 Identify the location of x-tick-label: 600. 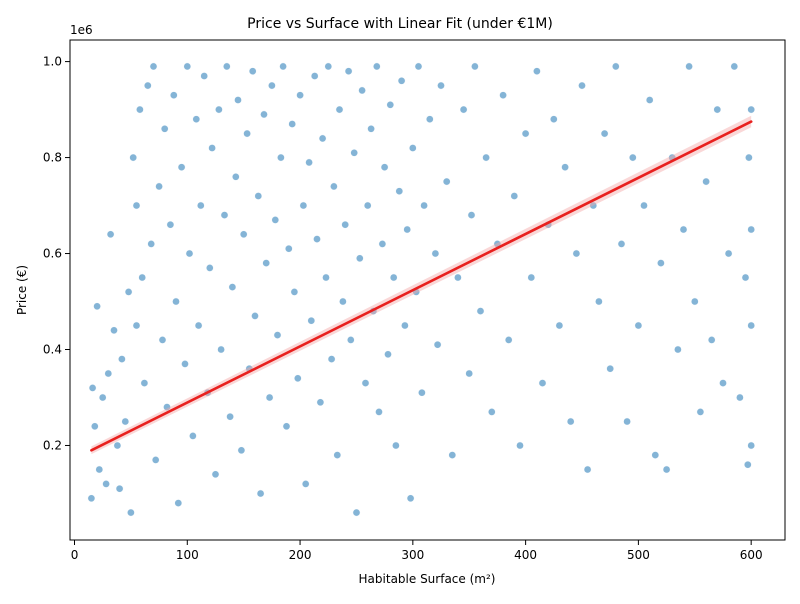
(751, 555).